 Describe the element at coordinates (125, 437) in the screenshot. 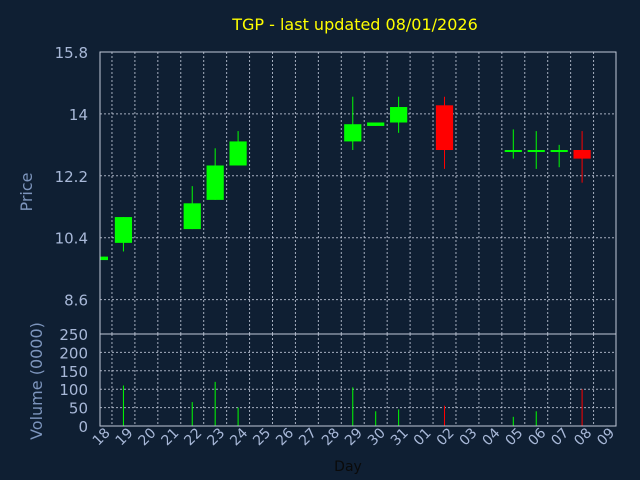

I see `day-tick-label: 19` at that location.